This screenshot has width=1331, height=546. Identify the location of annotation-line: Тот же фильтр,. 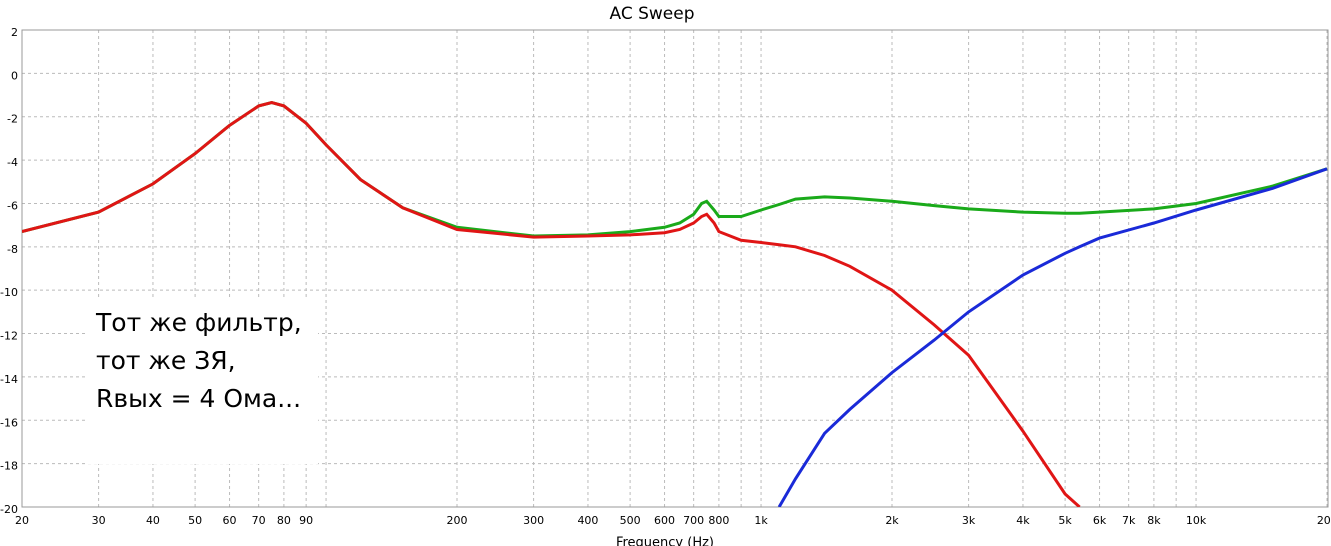
(198, 322).